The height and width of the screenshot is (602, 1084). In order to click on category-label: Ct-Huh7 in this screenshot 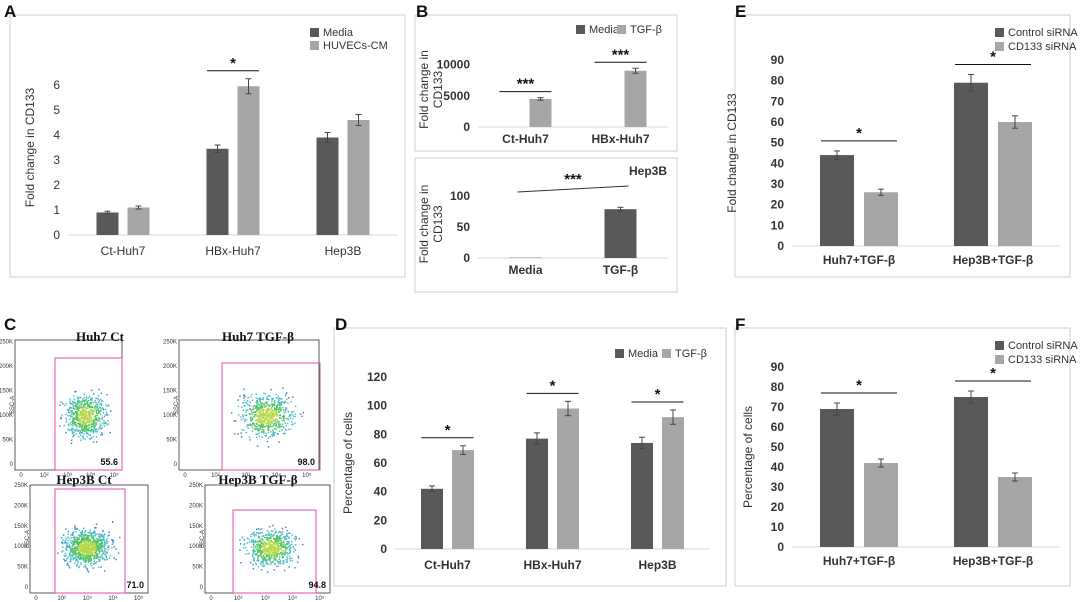, I will do `click(525, 139)`.